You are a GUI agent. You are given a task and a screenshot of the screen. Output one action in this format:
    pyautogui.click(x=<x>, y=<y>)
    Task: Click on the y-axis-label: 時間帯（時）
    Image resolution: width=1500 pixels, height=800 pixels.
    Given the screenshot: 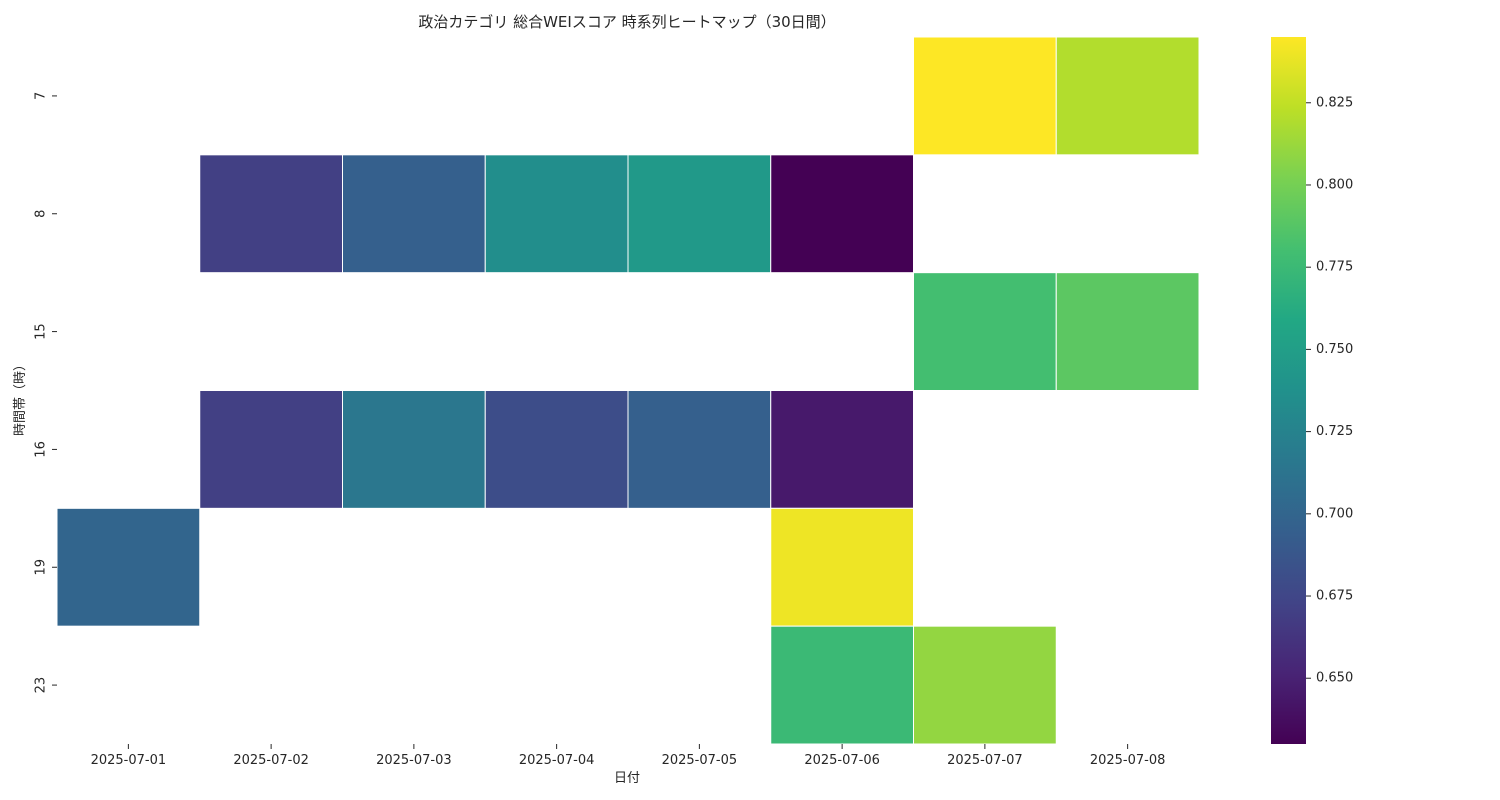 What is the action you would take?
    pyautogui.click(x=20, y=397)
    